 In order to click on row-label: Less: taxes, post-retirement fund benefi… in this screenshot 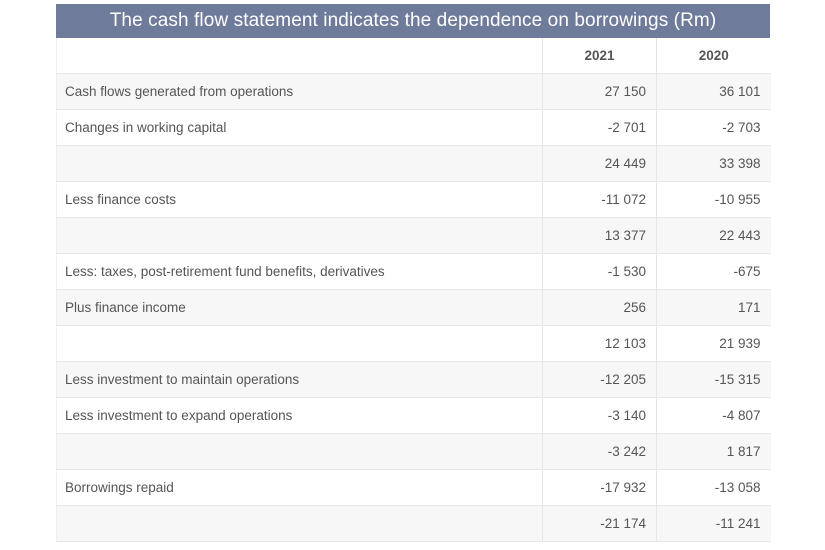, I will do `click(299, 271)`.